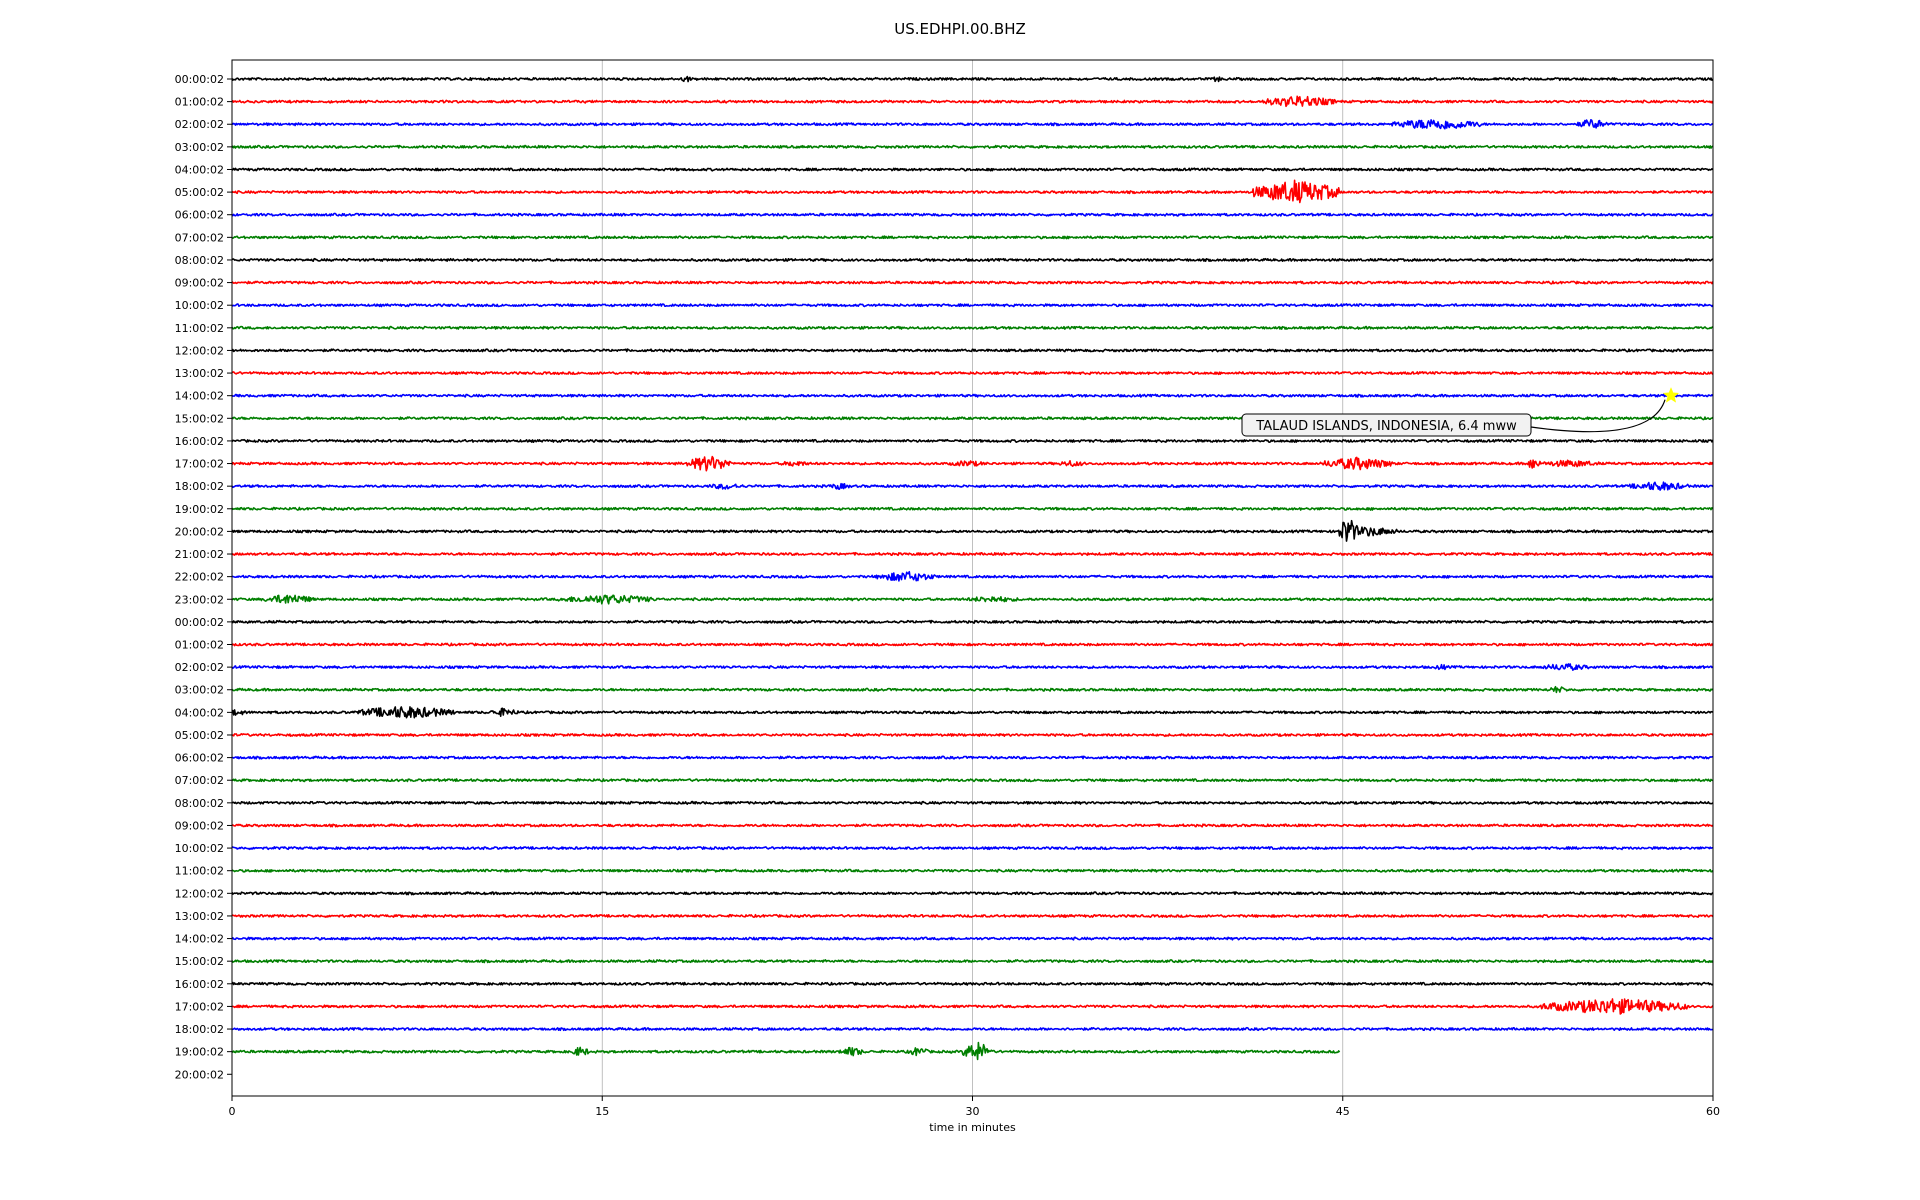 The height and width of the screenshot is (1200, 1920). I want to click on y-tick-label-3: 03:00:02, so click(199, 147).